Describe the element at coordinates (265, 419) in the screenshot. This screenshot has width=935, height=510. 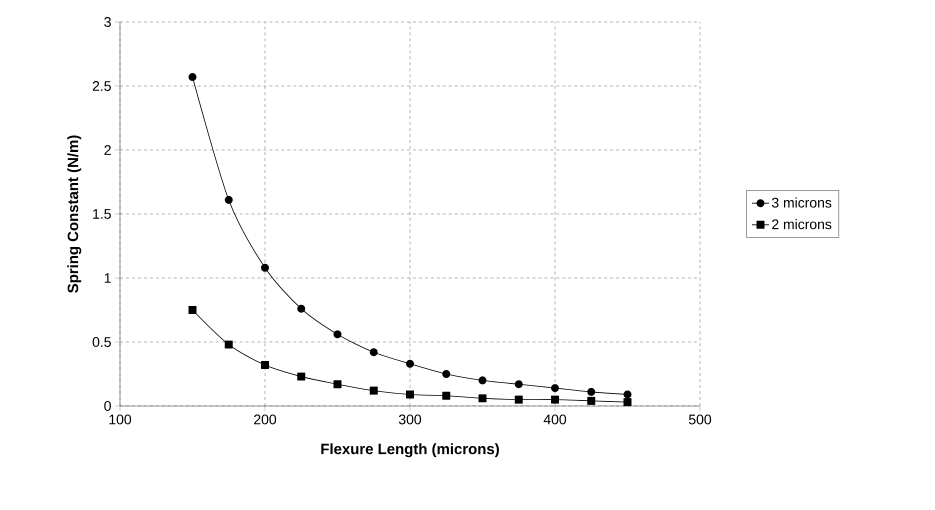
I see `x-tick-label: 200` at that location.